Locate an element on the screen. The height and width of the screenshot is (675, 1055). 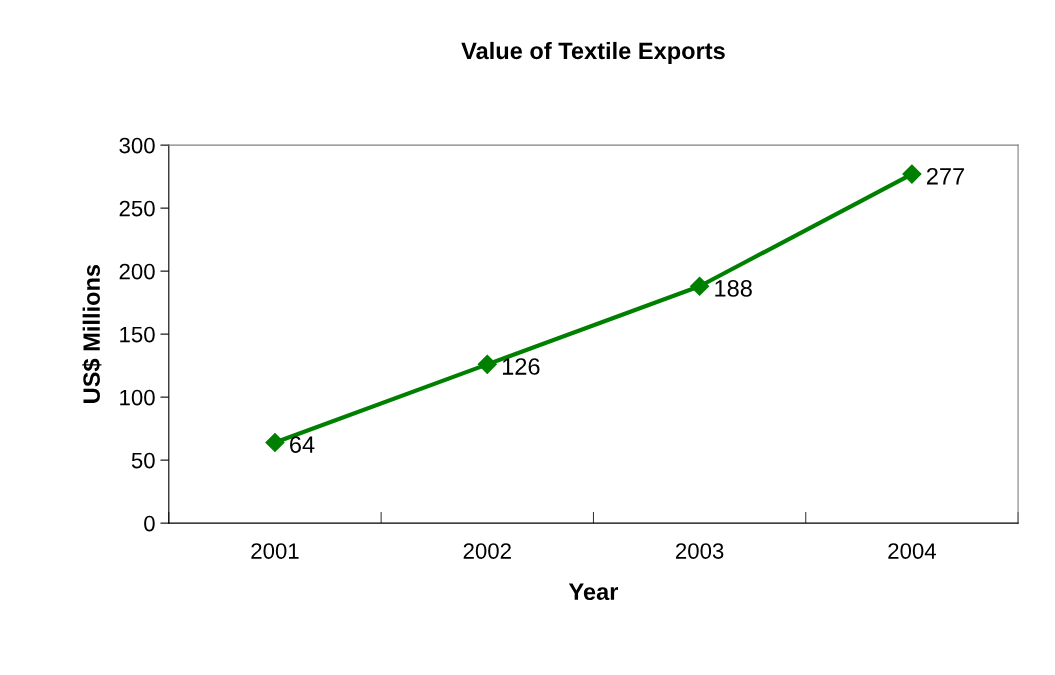
y-tick-label: 300 is located at coordinates (137, 145).